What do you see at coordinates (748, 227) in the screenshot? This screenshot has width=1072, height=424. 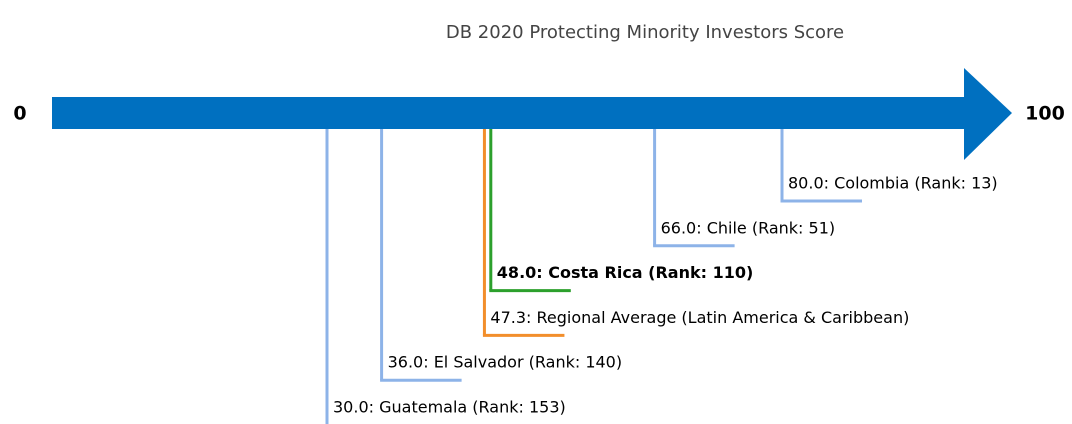 I see `data-label: 66.0: Chile (Rank: 51)` at bounding box center [748, 227].